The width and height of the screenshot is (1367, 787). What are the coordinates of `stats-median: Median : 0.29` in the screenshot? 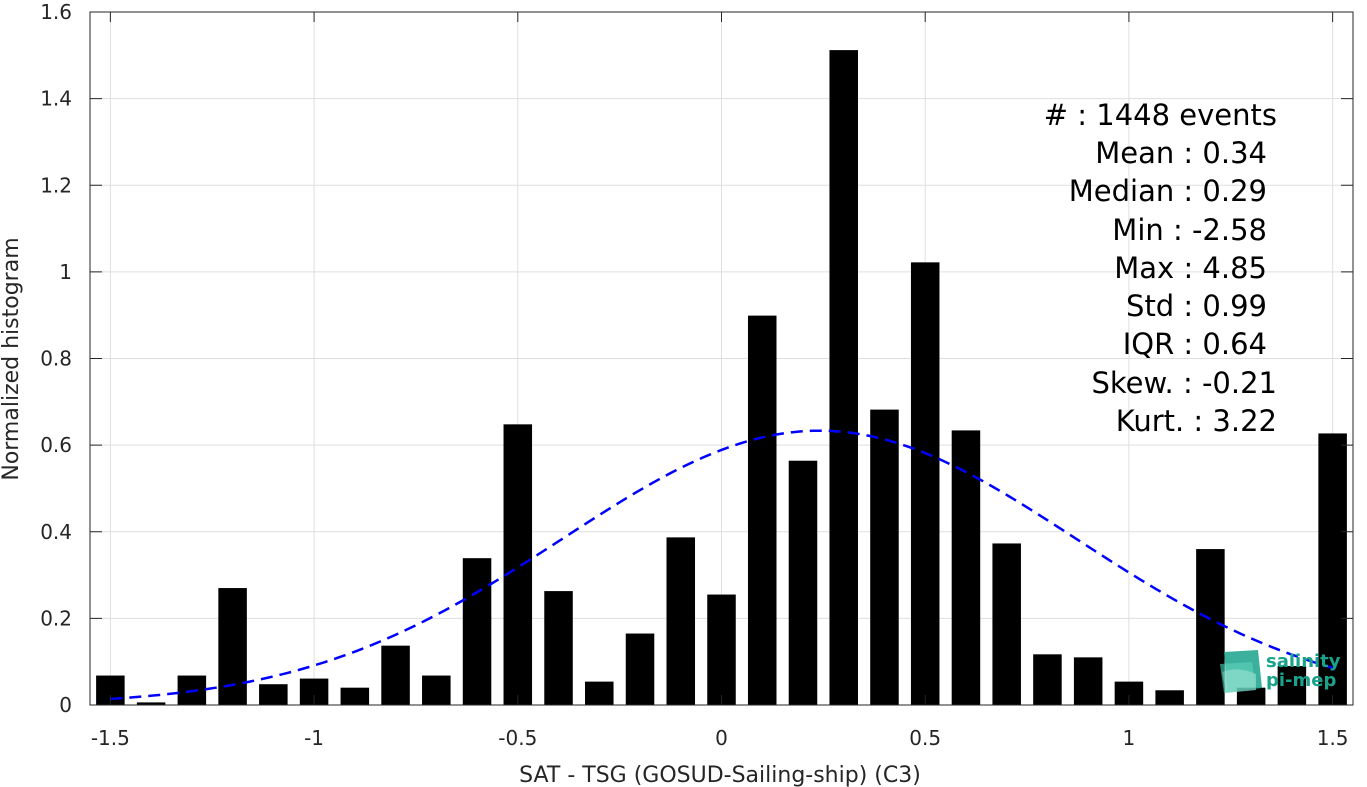 It's located at (1168, 191).